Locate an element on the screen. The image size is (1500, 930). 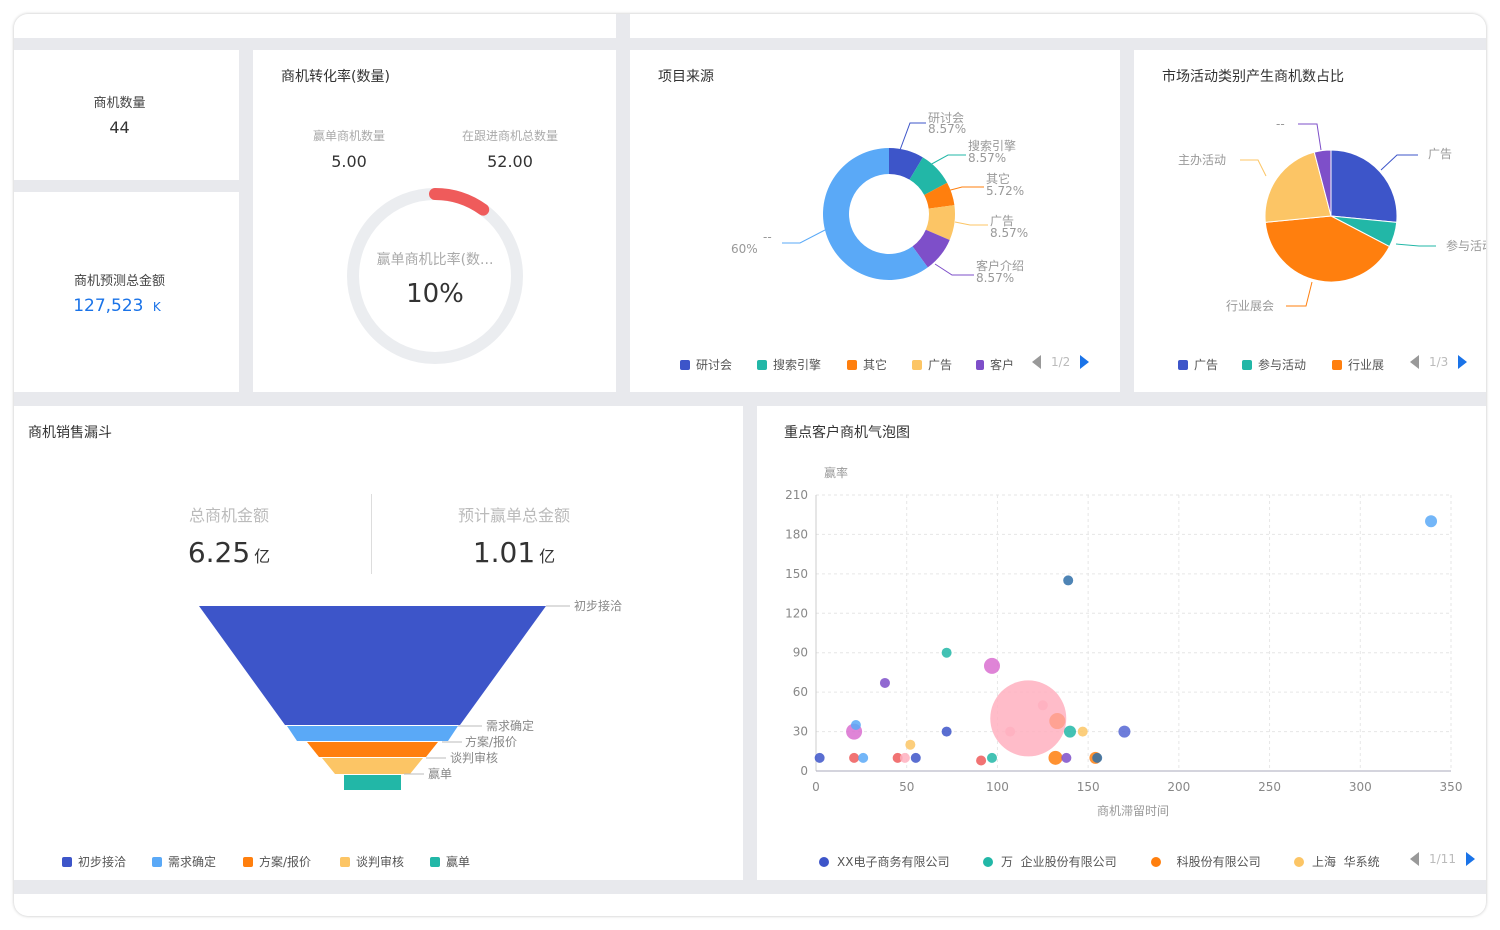
win-amount-row: 1.01 亿 is located at coordinates (514, 552).